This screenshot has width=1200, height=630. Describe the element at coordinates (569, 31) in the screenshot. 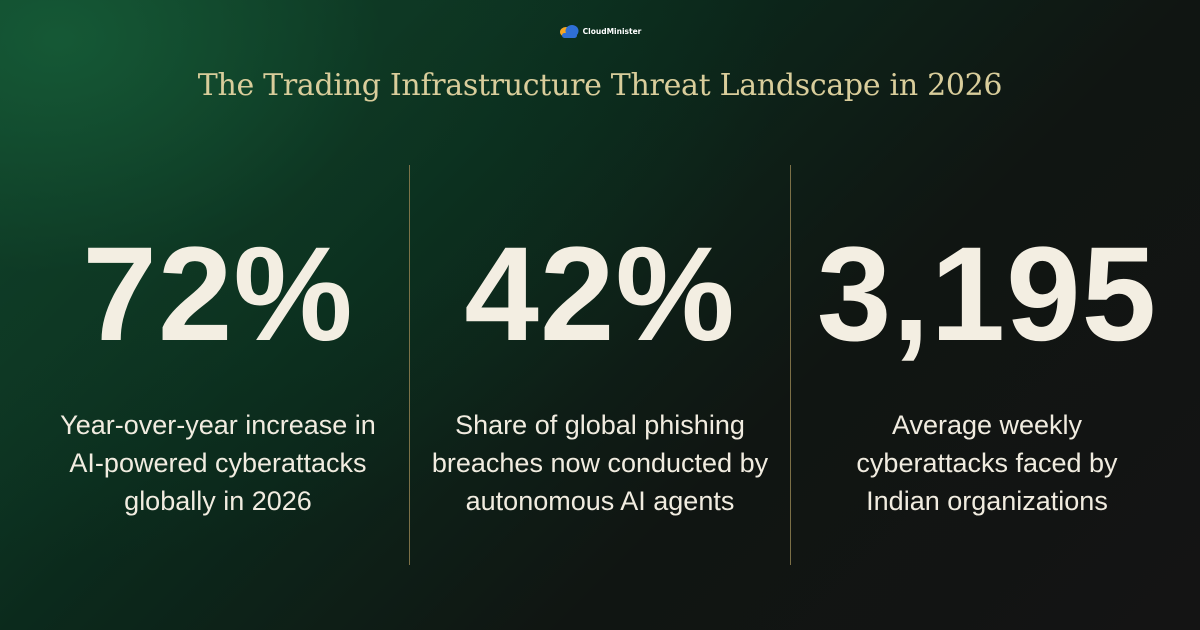

I see `cloud-logo-icon` at that location.